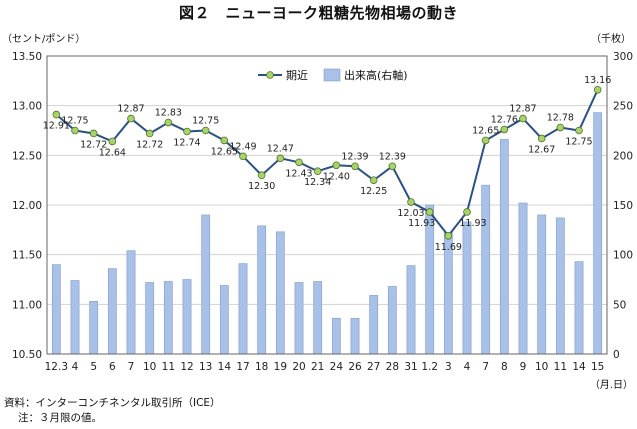 The width and height of the screenshot is (637, 429). What do you see at coordinates (297, 75) in the screenshot?
I see `legend-label-price: 期近` at bounding box center [297, 75].